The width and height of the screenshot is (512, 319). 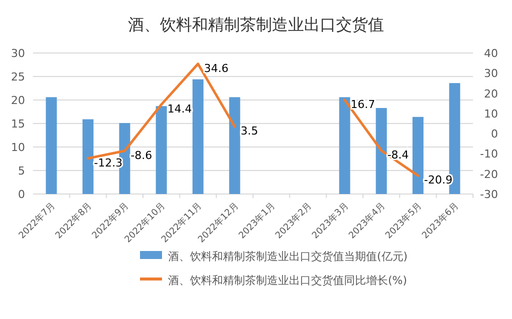 What do you see at coordinates (491, 73) in the screenshot?
I see `y2-tick-label: 30` at bounding box center [491, 73].